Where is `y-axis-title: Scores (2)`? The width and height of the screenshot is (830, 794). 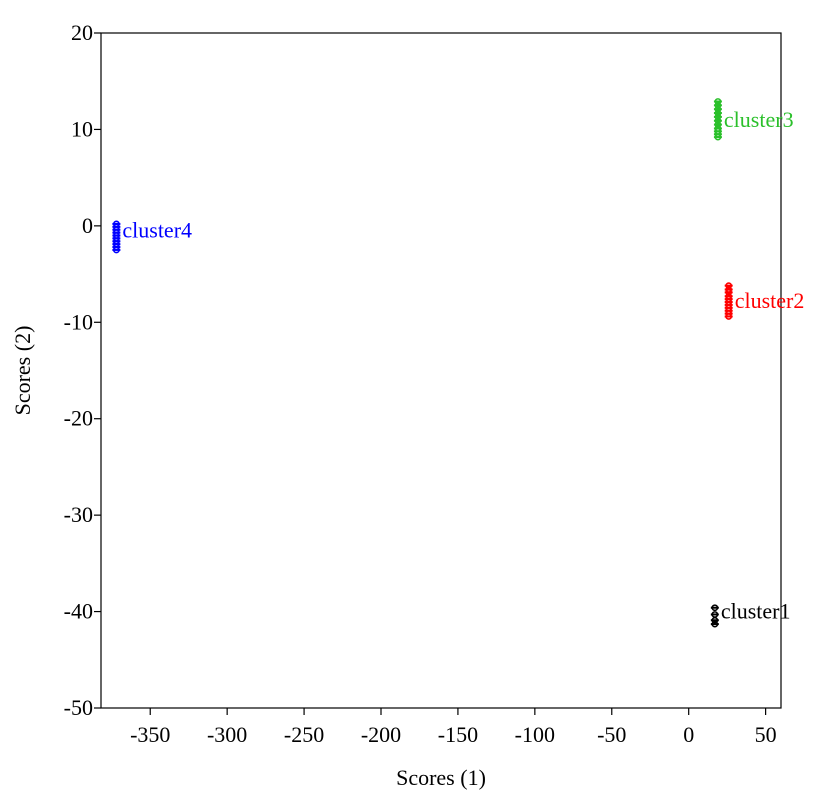 y-axis-title: Scores (2) is located at coordinates (22, 371).